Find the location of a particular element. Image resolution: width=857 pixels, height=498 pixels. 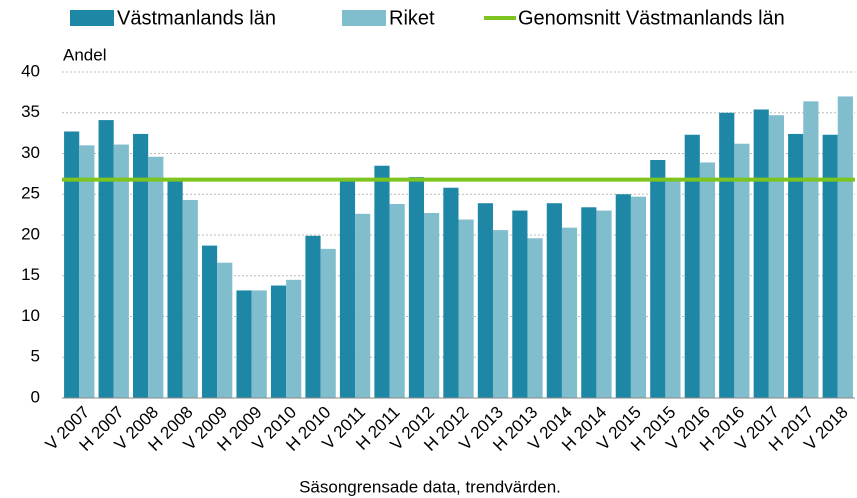

legend-label: Västmanlands län is located at coordinates (196, 18).